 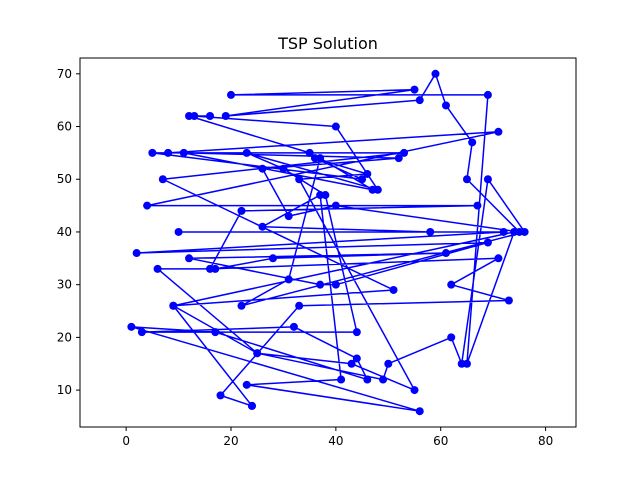 I want to click on y-tick-label: 50, so click(x=64, y=179).